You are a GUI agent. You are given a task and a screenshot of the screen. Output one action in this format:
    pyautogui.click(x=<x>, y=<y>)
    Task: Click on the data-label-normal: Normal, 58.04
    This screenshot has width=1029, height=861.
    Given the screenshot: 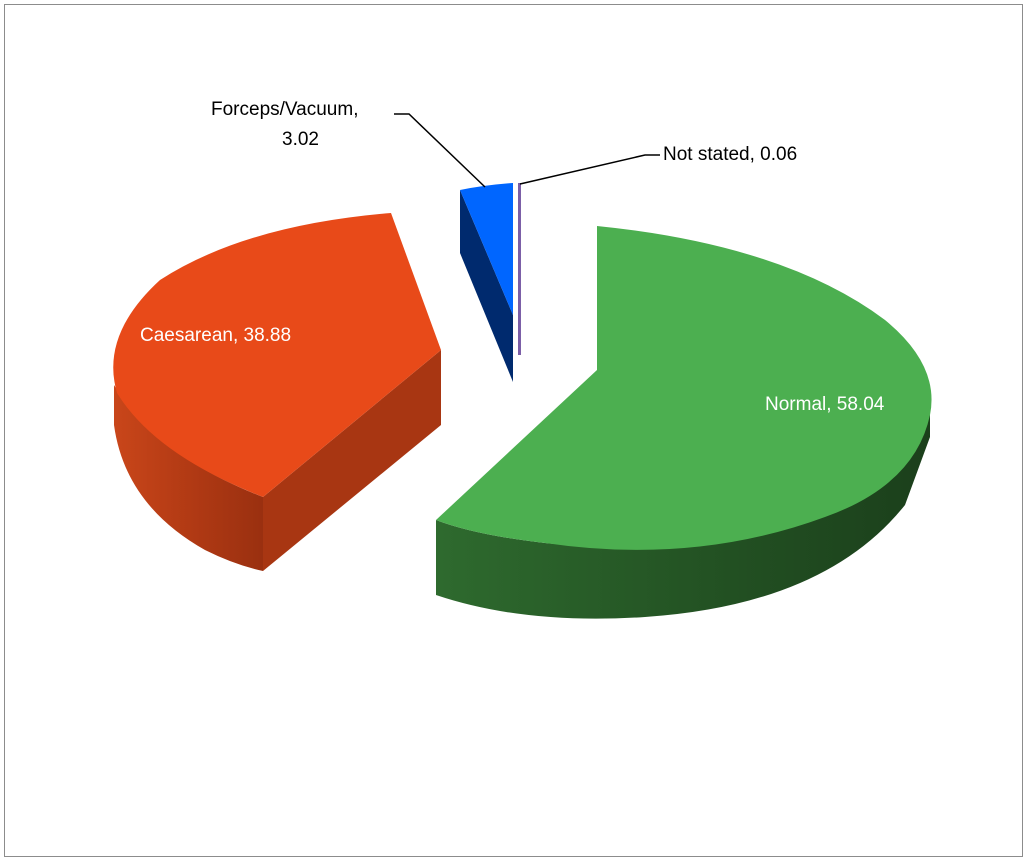 What is the action you would take?
    pyautogui.click(x=825, y=404)
    